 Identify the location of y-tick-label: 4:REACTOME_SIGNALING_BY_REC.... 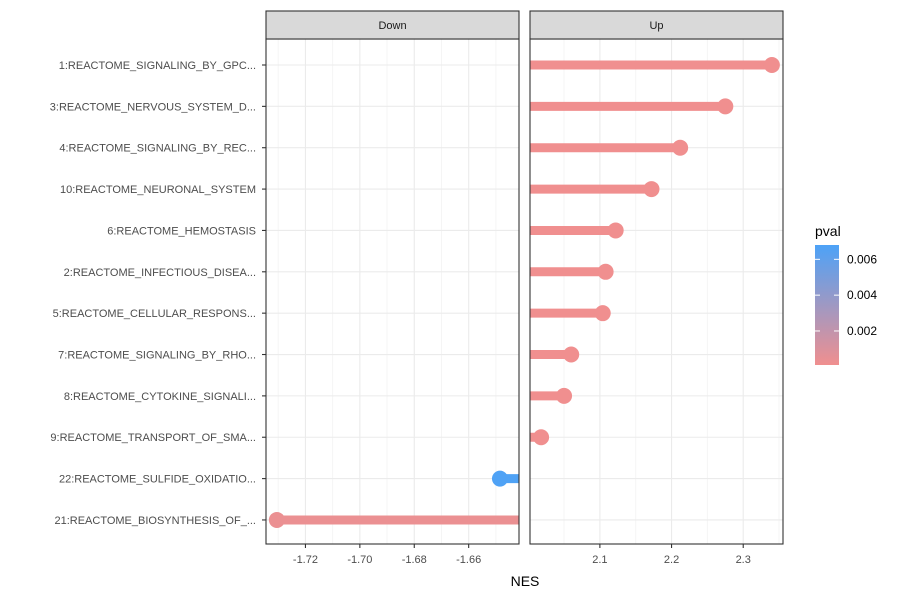
(157, 149).